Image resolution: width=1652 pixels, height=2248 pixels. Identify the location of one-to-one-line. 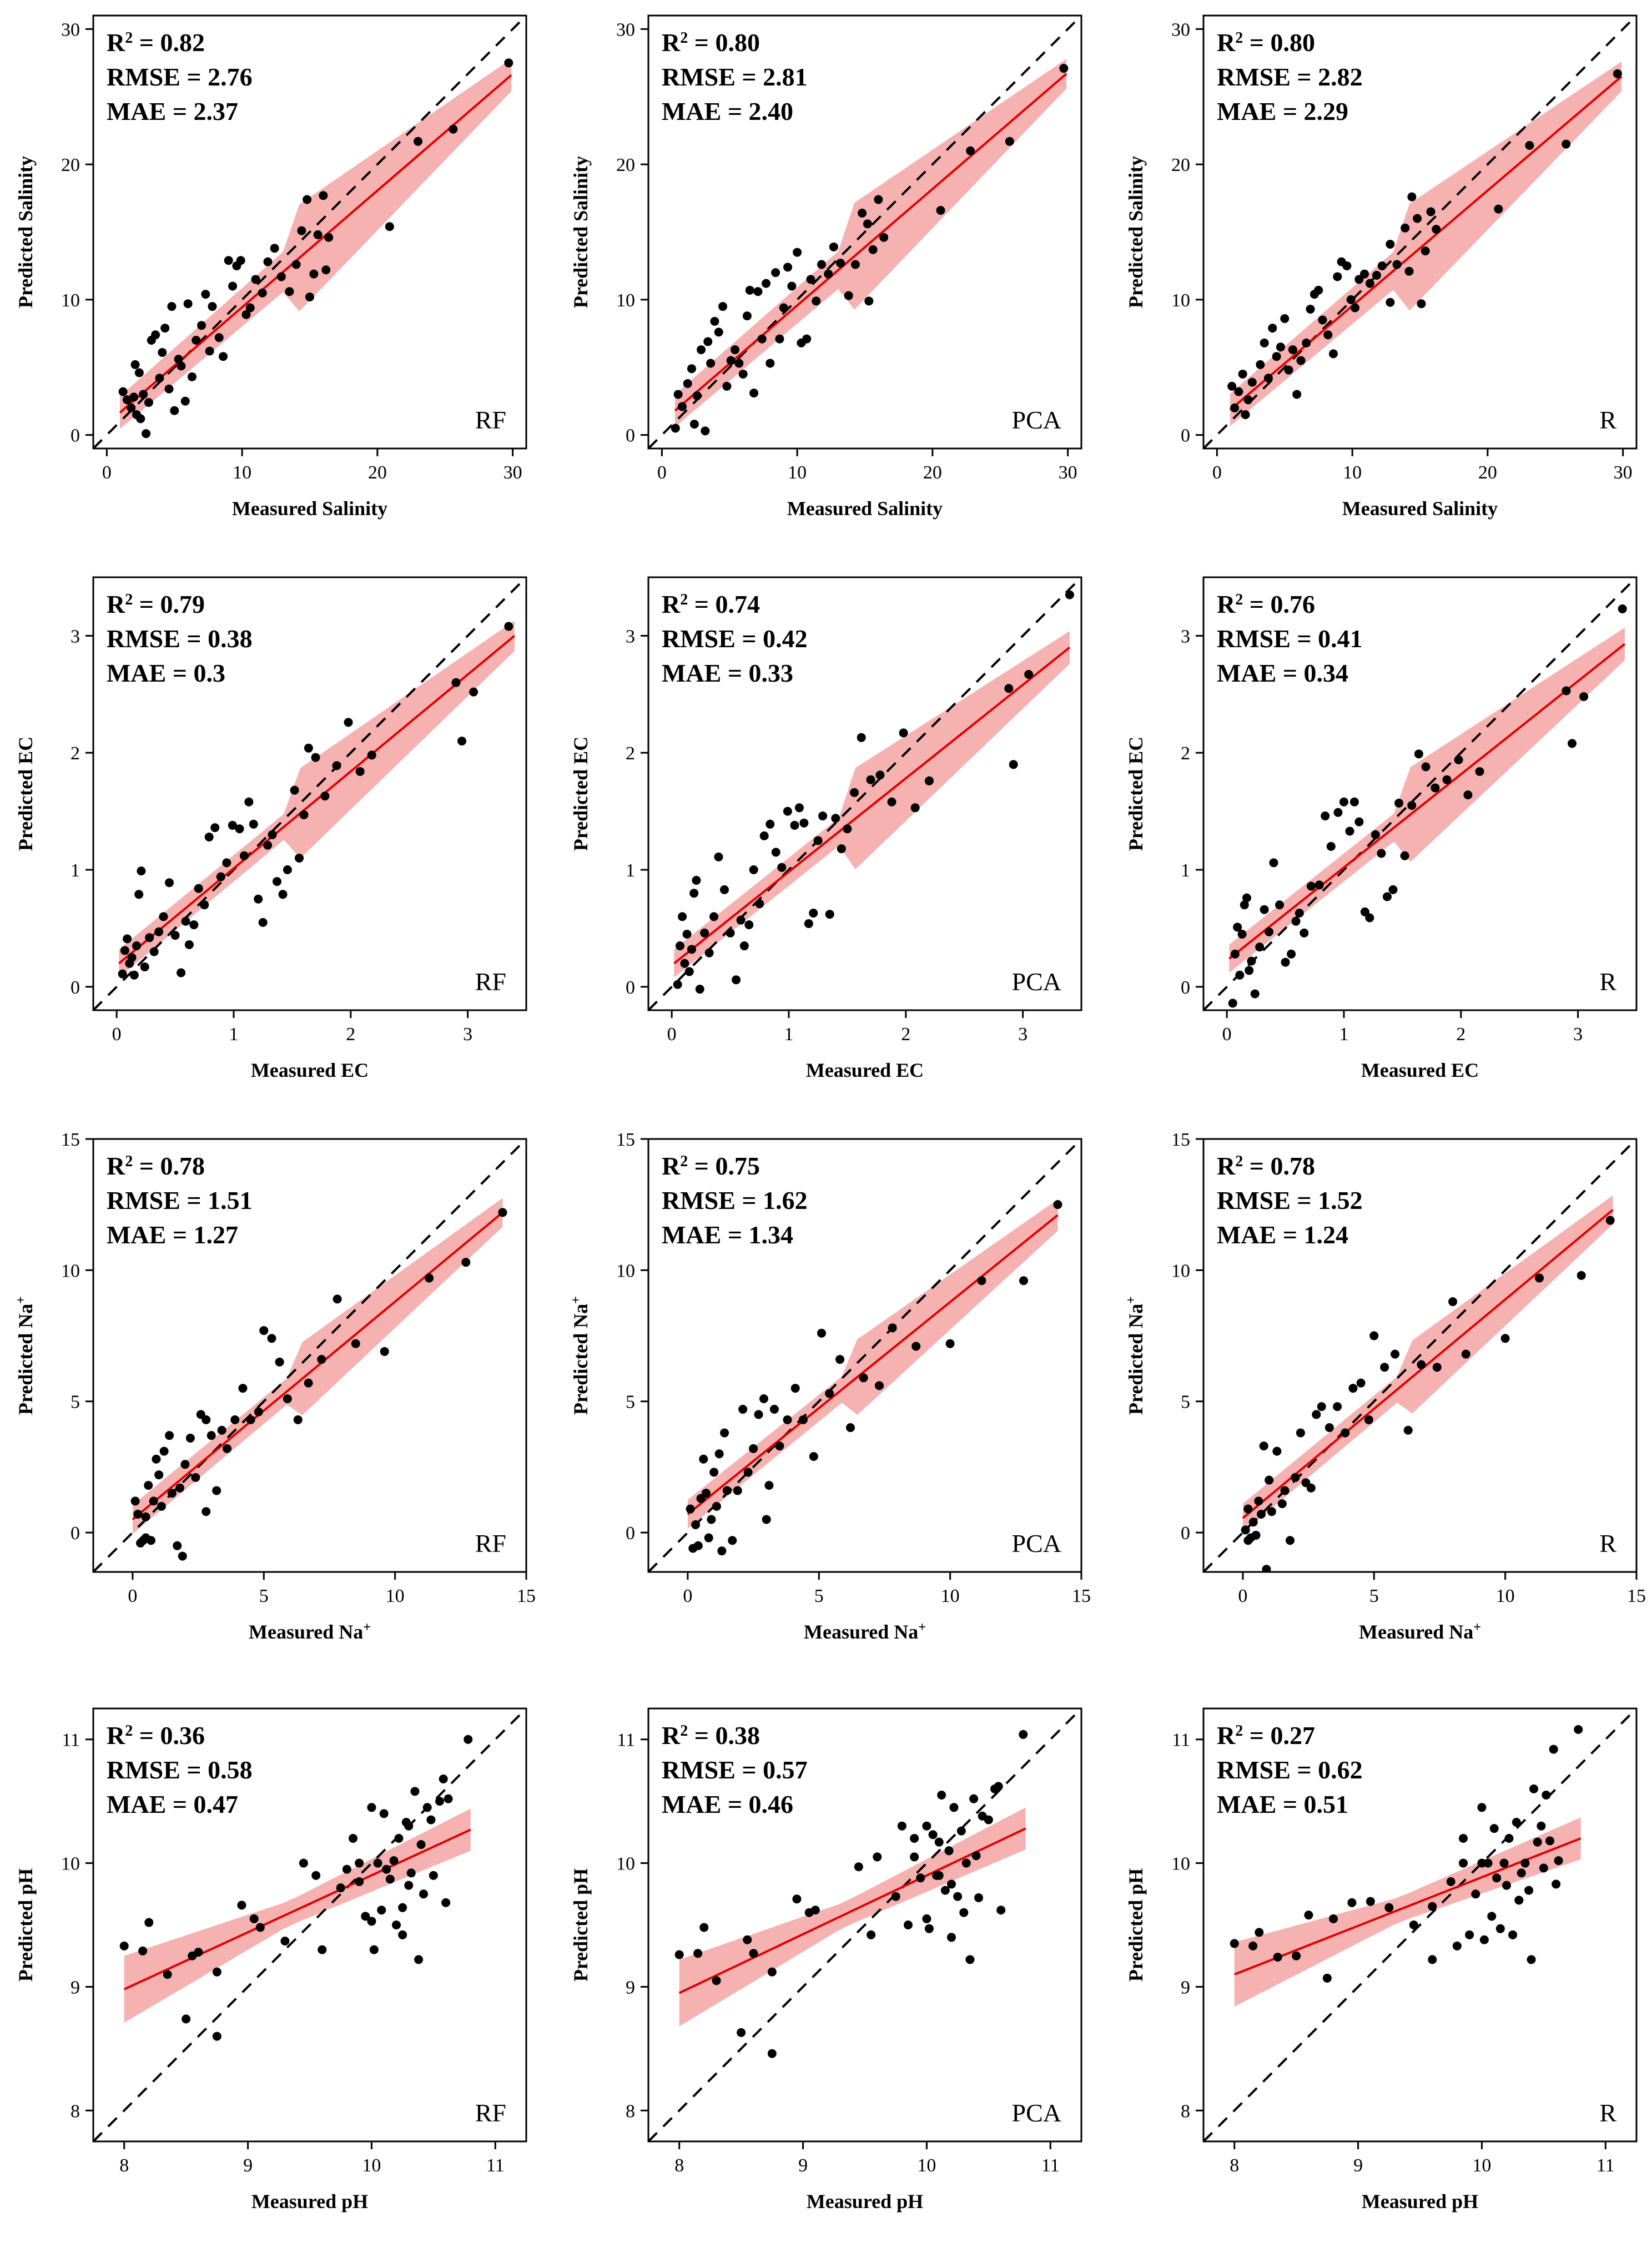
(1419, 1924).